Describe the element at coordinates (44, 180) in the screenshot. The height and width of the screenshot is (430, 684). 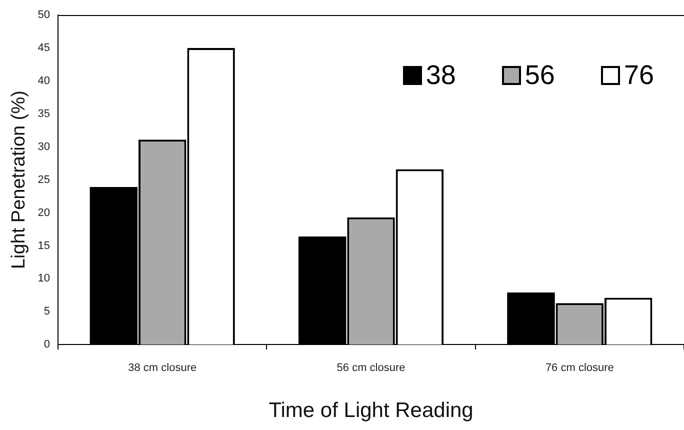
I see `y-tick-label: 25` at that location.